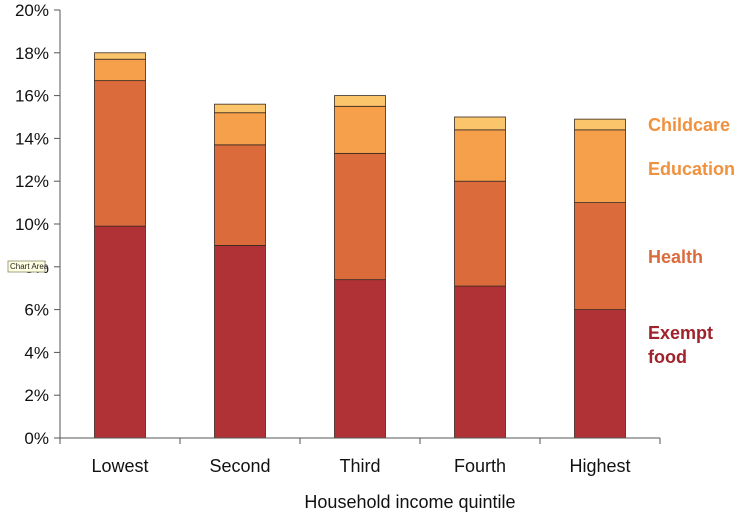 This screenshot has height=519, width=754. I want to click on y-tick-label: 6%, so click(36, 310).